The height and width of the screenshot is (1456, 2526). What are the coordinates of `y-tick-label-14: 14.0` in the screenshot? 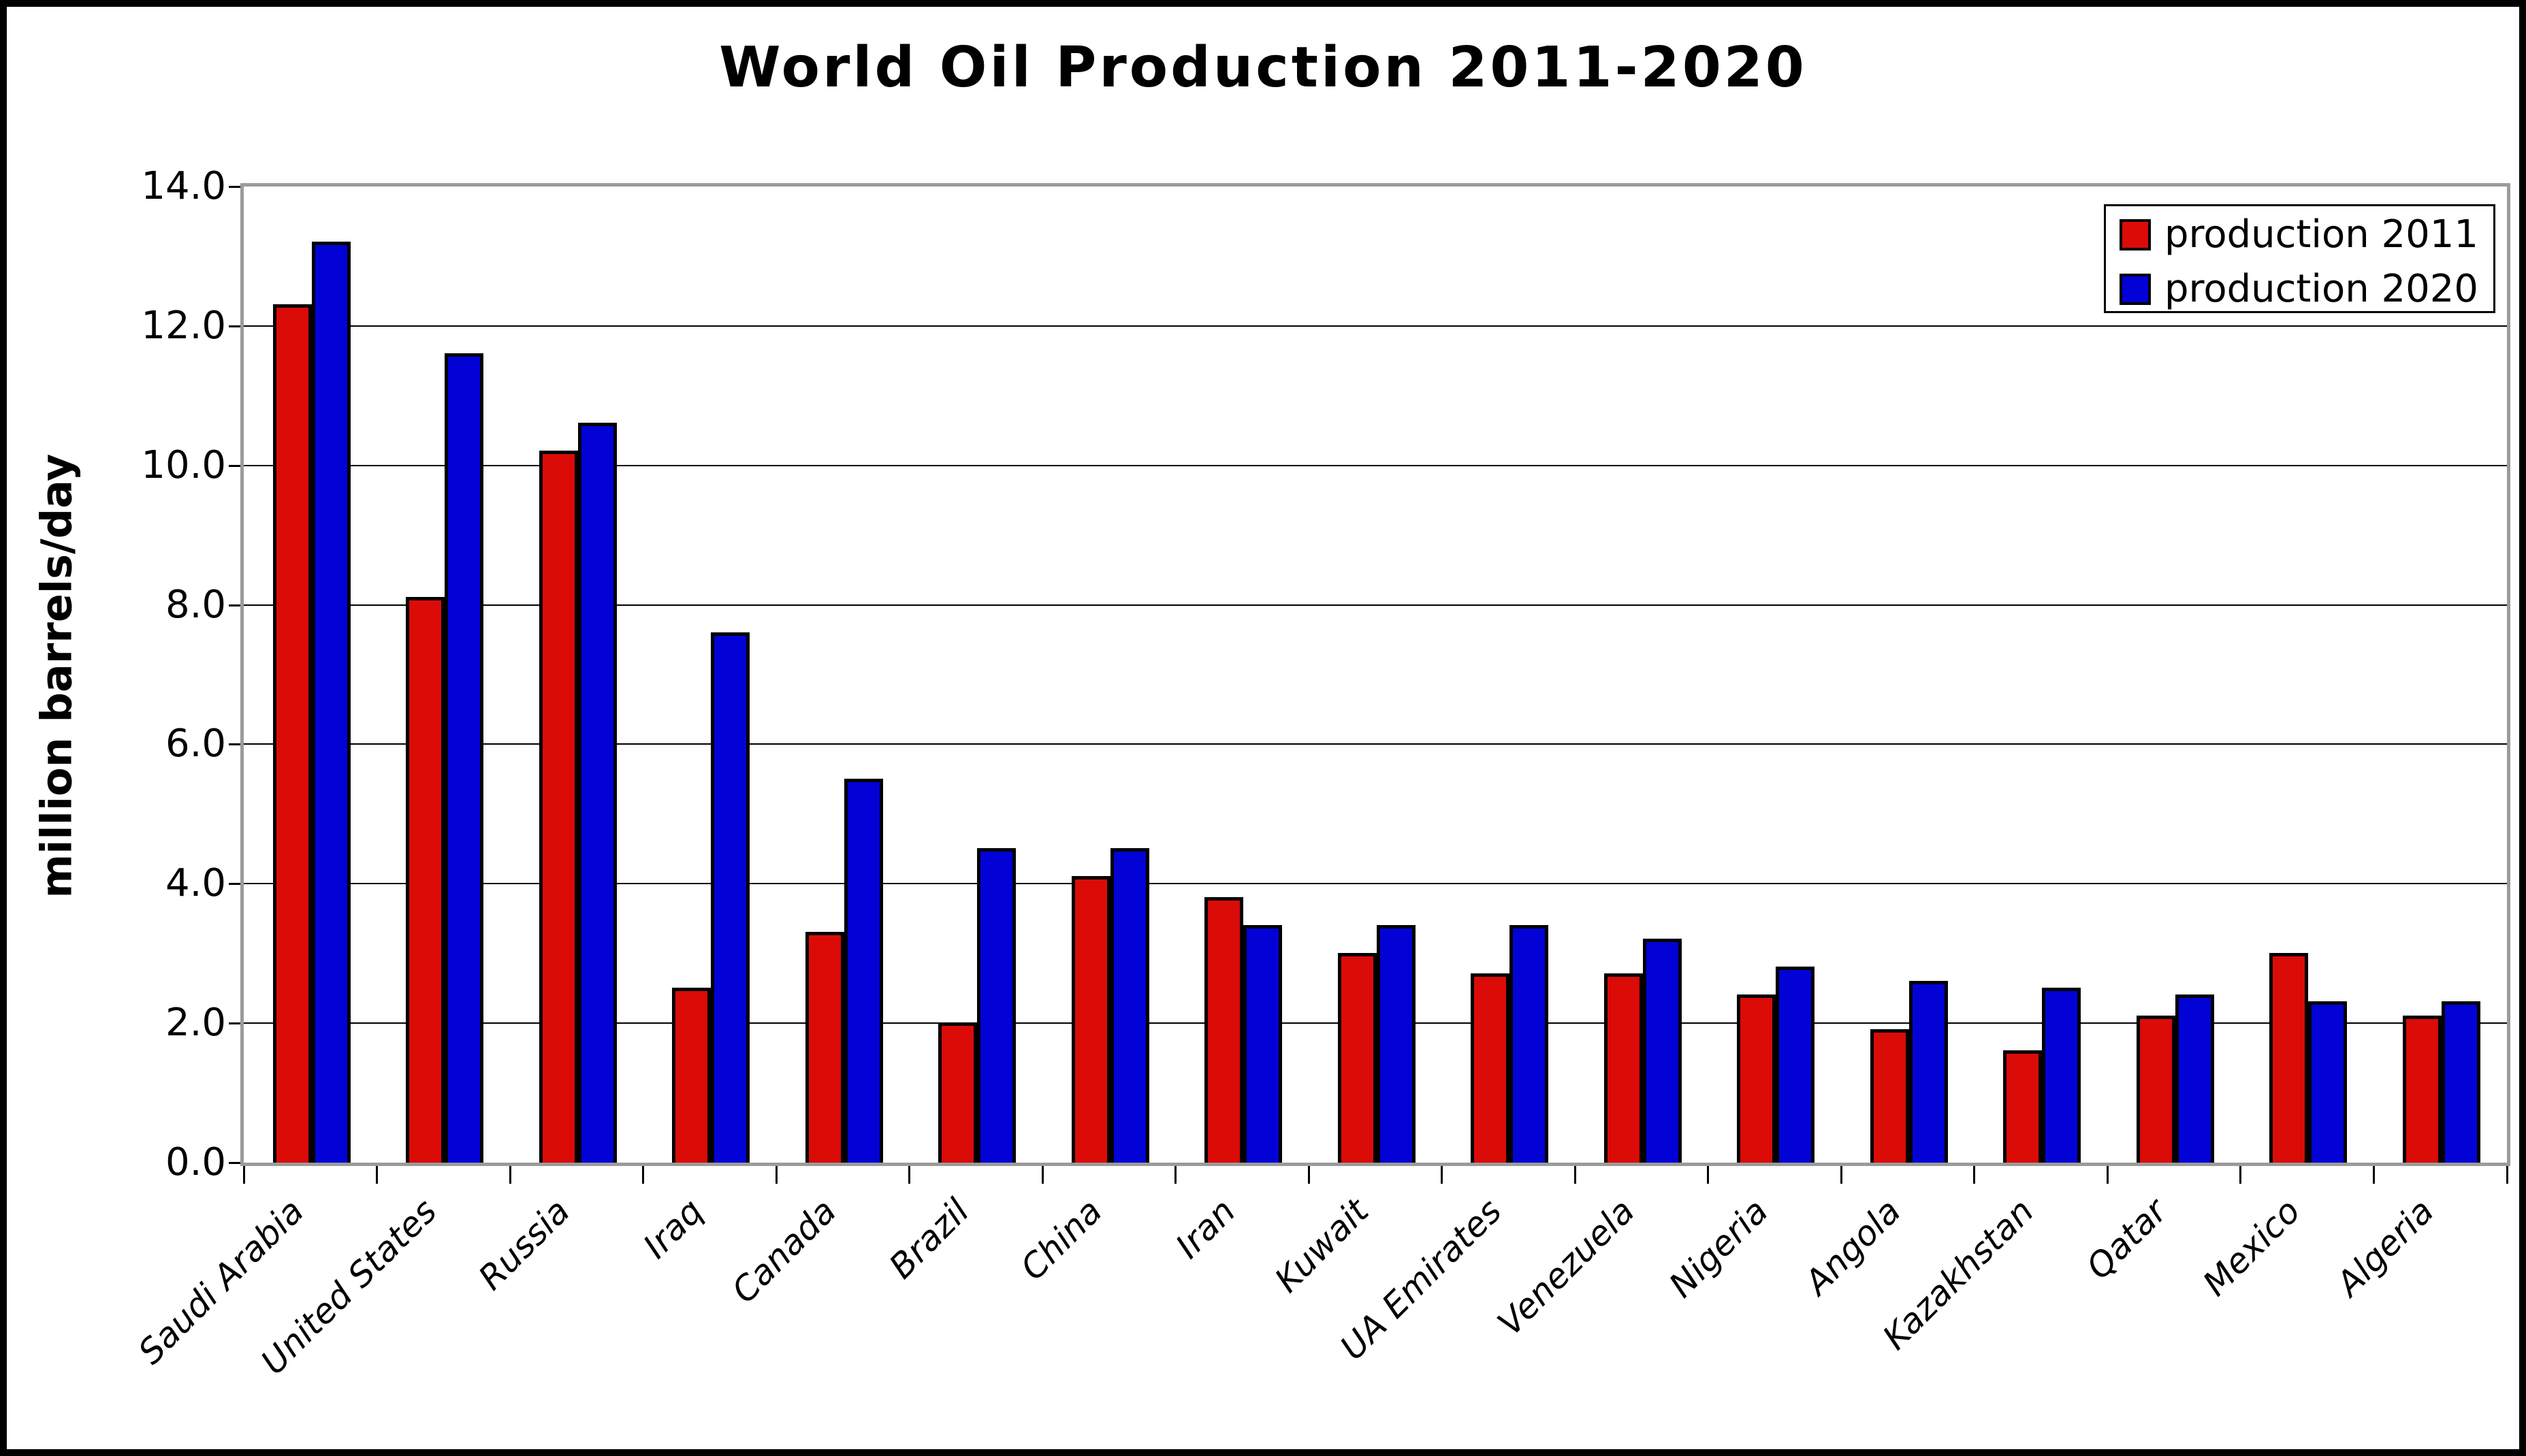 It's located at (184, 186).